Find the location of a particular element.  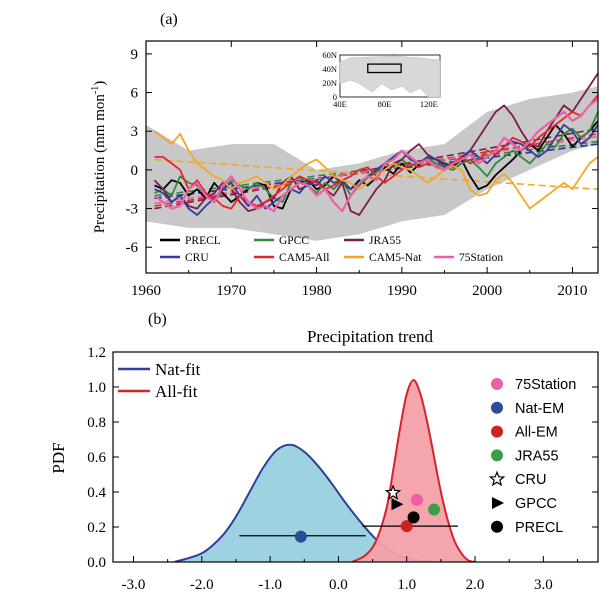

panel-b-curve-legend: Nat-fit All-fit is located at coordinates (159, 380).